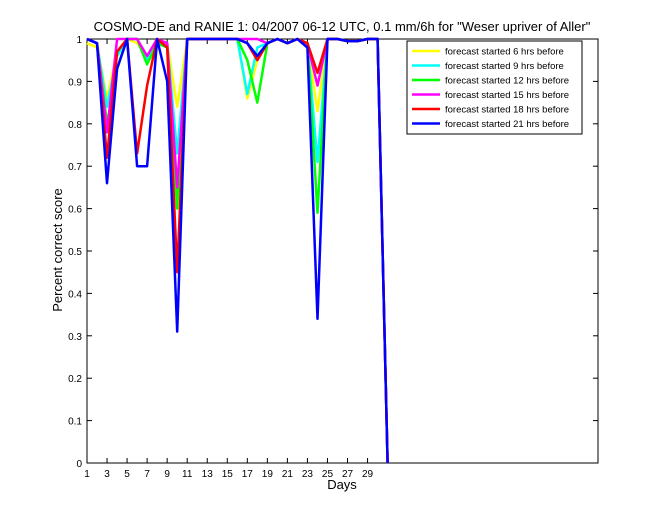 Image resolution: width=660 pixels, height=525 pixels. Describe the element at coordinates (87, 474) in the screenshot. I see `x-tick-label: 1` at that location.